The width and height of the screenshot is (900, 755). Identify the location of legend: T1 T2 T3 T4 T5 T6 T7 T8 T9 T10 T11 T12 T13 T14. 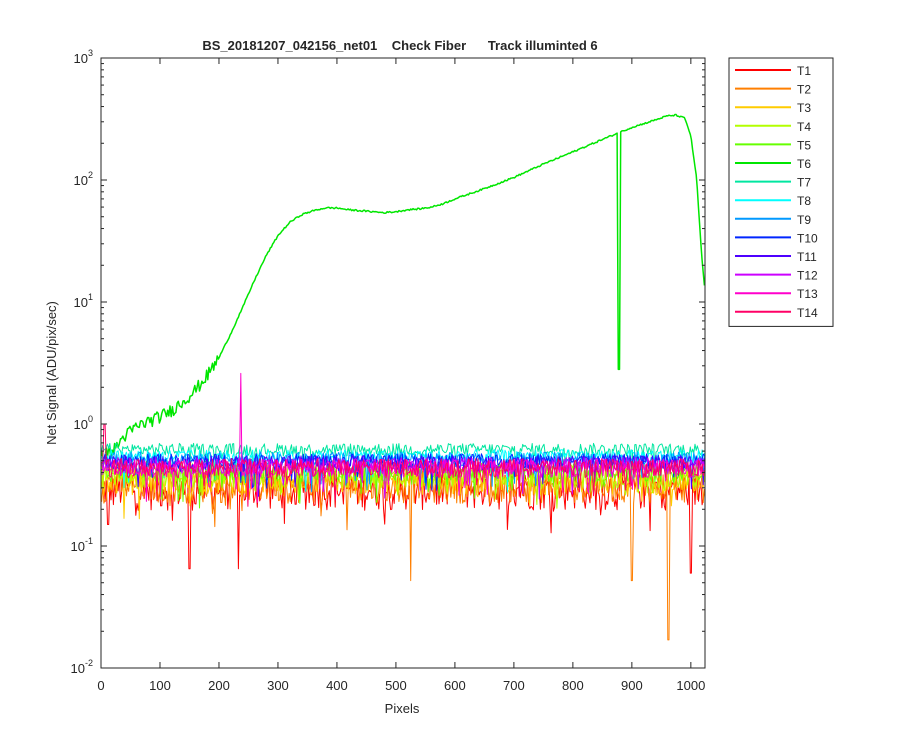
(781, 192).